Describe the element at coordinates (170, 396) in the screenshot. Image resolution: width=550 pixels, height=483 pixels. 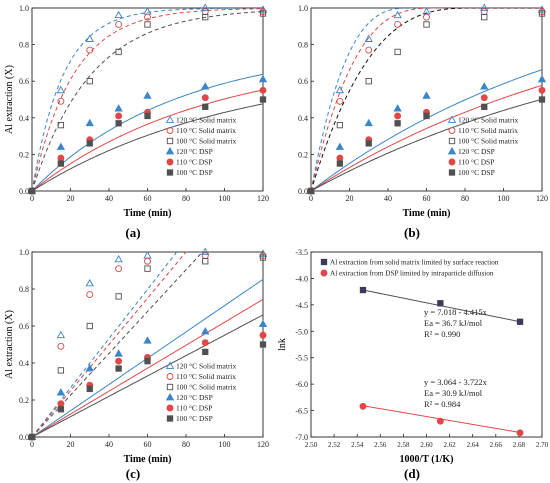
I see `legend-marker-120-c-dsp` at that location.